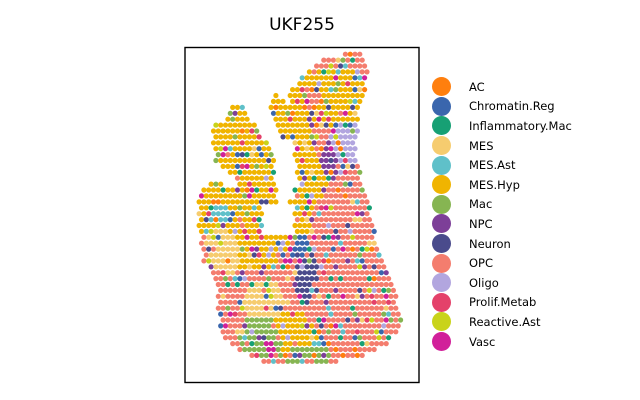 This screenshot has width=640, height=400. What do you see at coordinates (502, 204) in the screenshot?
I see `legend-item: Mac` at bounding box center [502, 204].